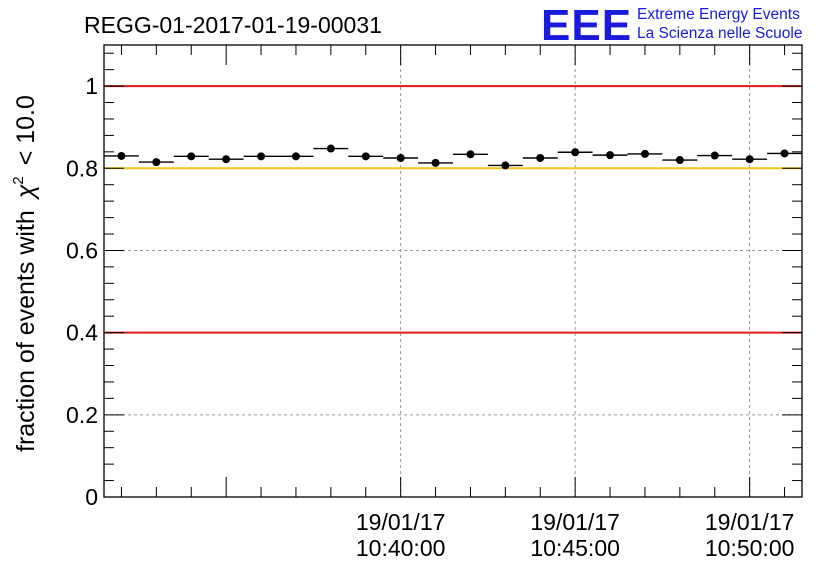  What do you see at coordinates (233, 25) in the screenshot?
I see `chart-title: REGG-01-2017-01-19-00031` at bounding box center [233, 25].